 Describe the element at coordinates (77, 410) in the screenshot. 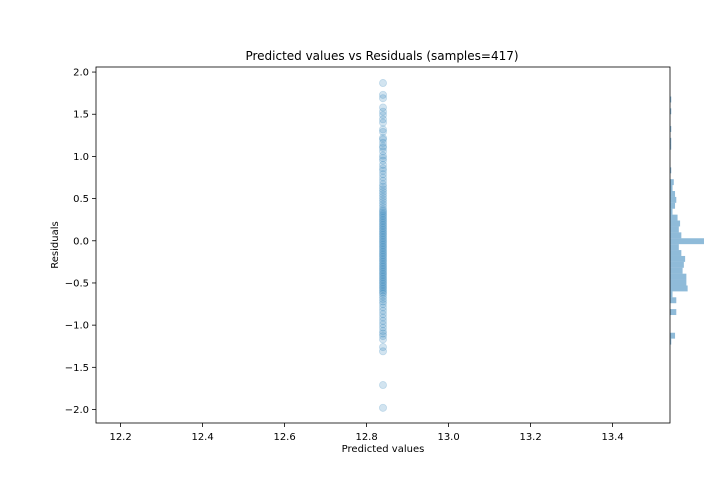

I see `y-tick-label: −2.0` at that location.